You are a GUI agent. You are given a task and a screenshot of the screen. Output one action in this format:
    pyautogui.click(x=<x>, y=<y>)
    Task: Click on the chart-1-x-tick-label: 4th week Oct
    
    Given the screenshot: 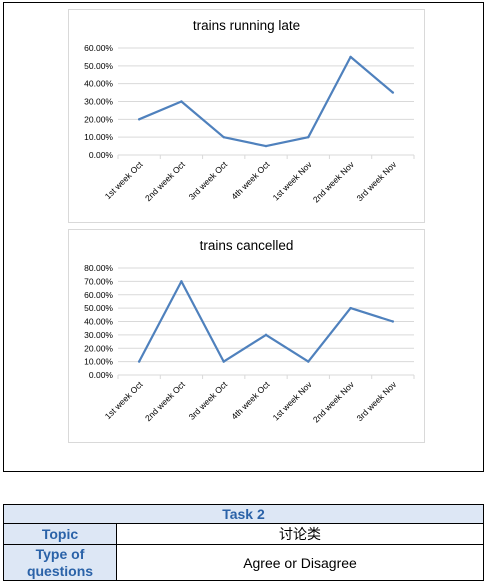 What is the action you would take?
    pyautogui.click(x=250, y=180)
    